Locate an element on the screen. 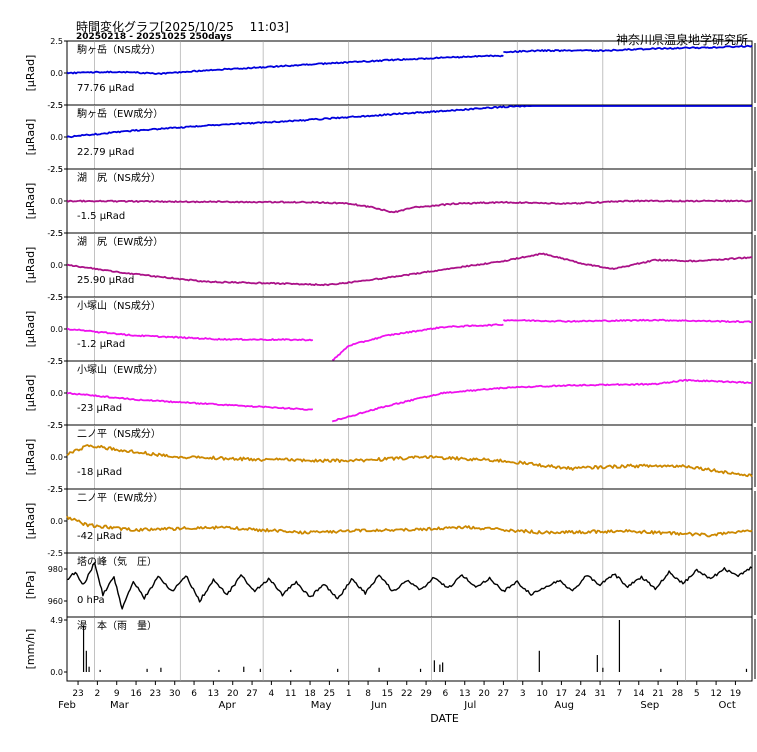 This screenshot has width=757, height=752. x-month-label: Feb is located at coordinates (67, 705).